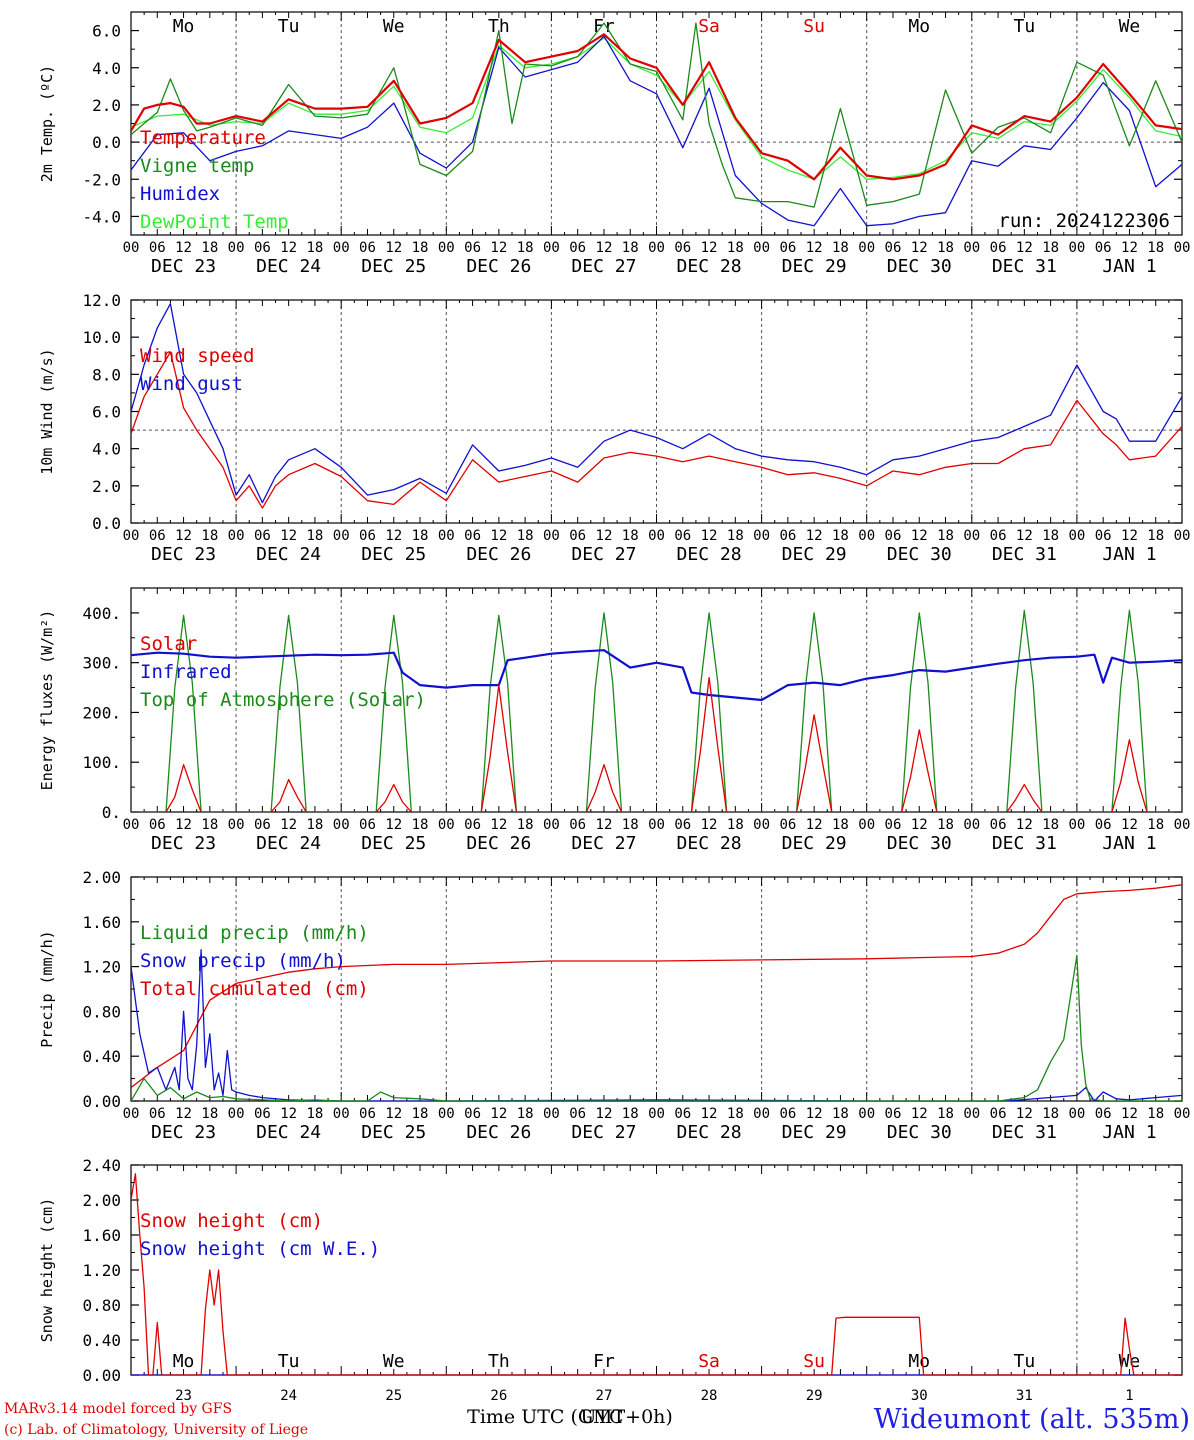  What do you see at coordinates (288, 1396) in the screenshot?
I see `short-date-label: 24` at bounding box center [288, 1396].